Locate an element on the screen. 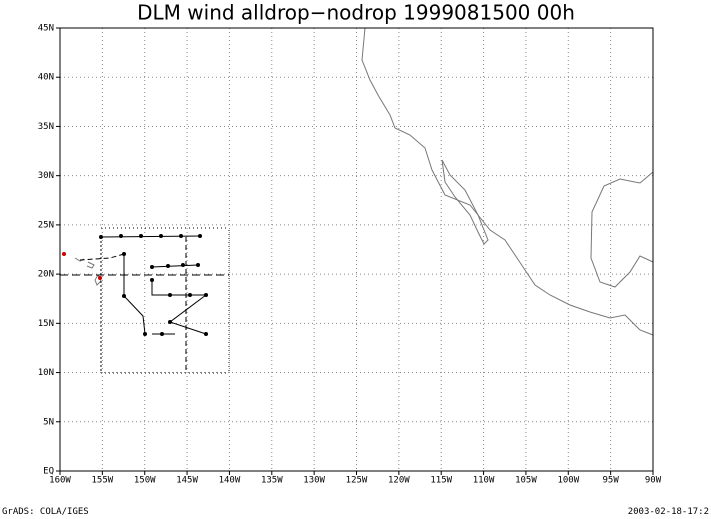 Image resolution: width=711 pixels, height=519 pixels. y-tick-label: EQ is located at coordinates (48, 472).